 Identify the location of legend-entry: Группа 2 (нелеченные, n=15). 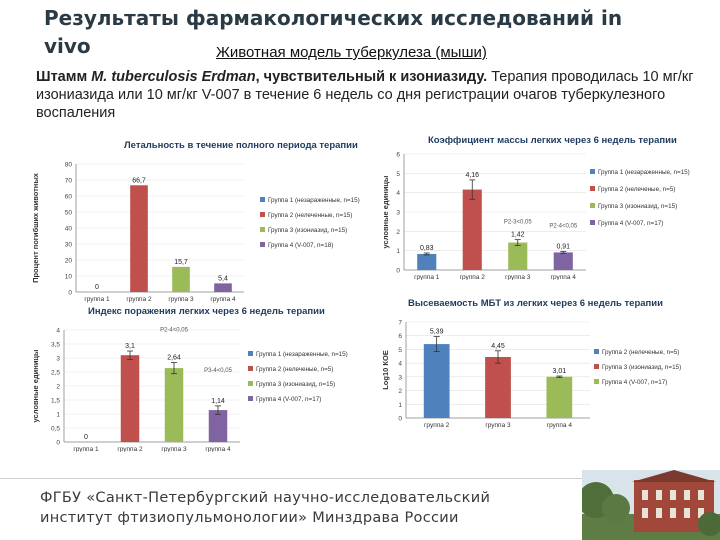
(310, 215).